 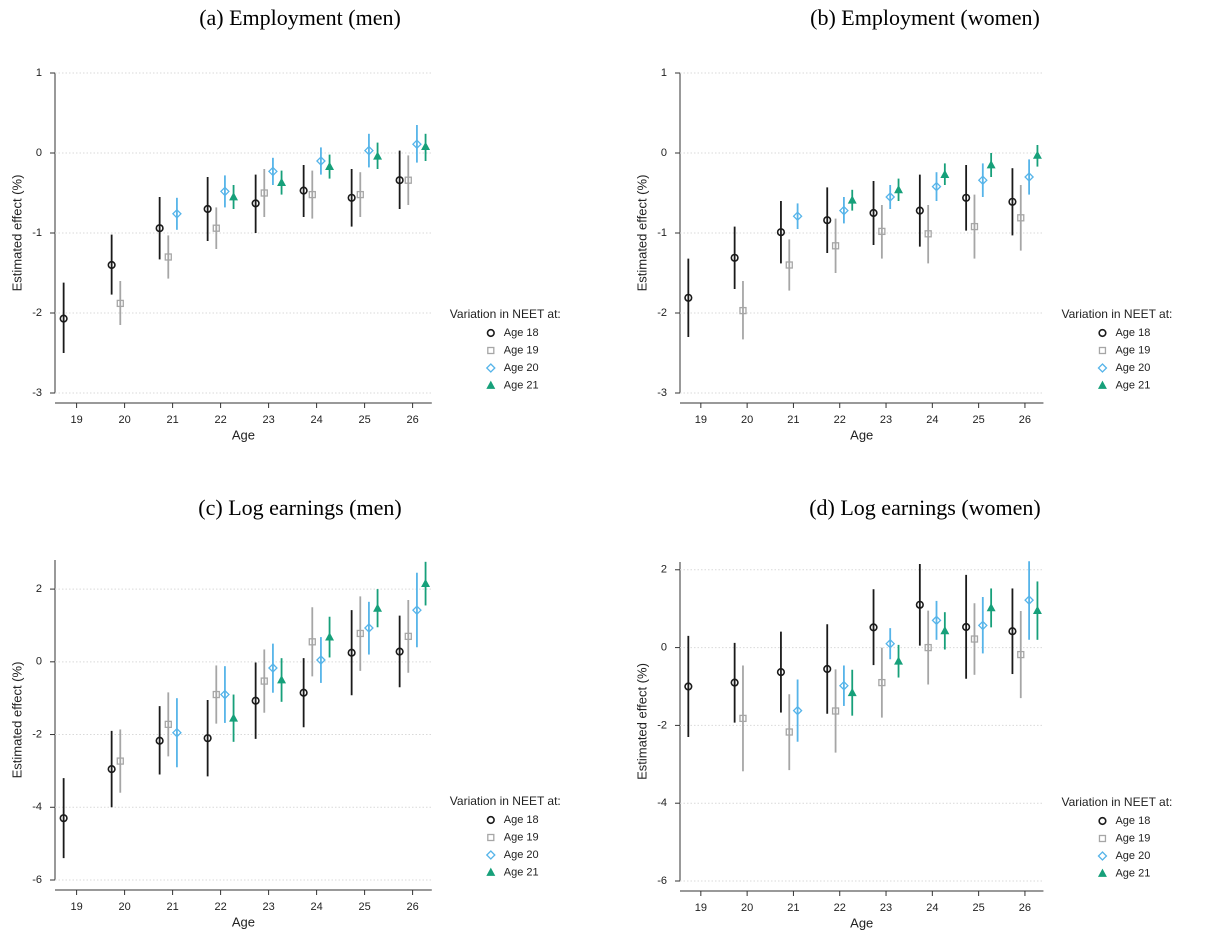 I want to click on y-tick-label: 2, so click(x=39, y=589).